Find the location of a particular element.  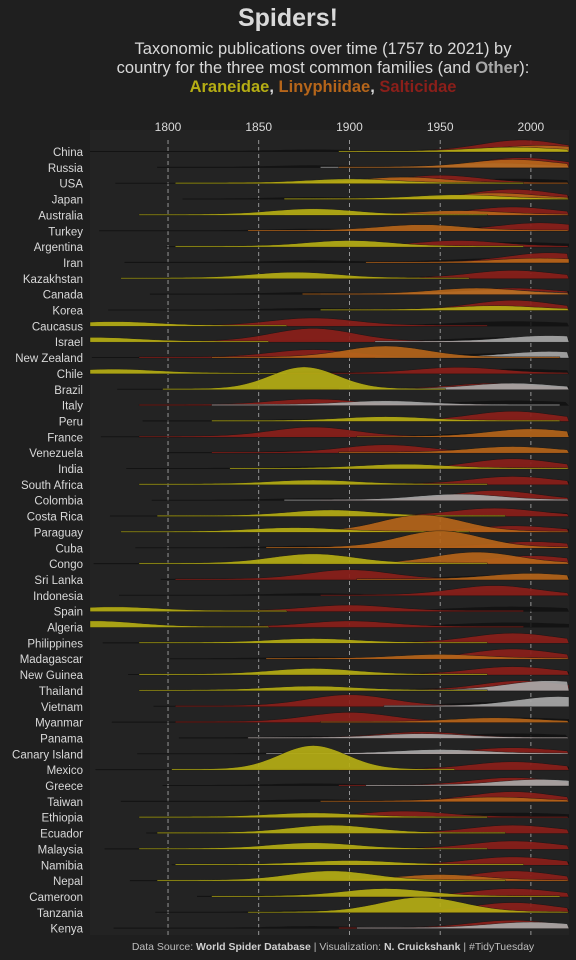

country-label: Chile is located at coordinates (70, 375).